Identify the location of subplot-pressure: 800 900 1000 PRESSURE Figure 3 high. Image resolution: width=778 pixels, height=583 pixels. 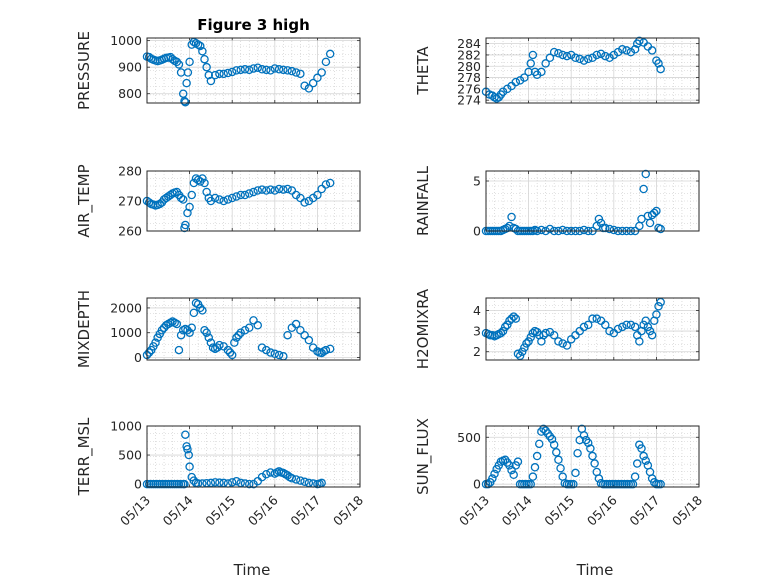
(218, 63).